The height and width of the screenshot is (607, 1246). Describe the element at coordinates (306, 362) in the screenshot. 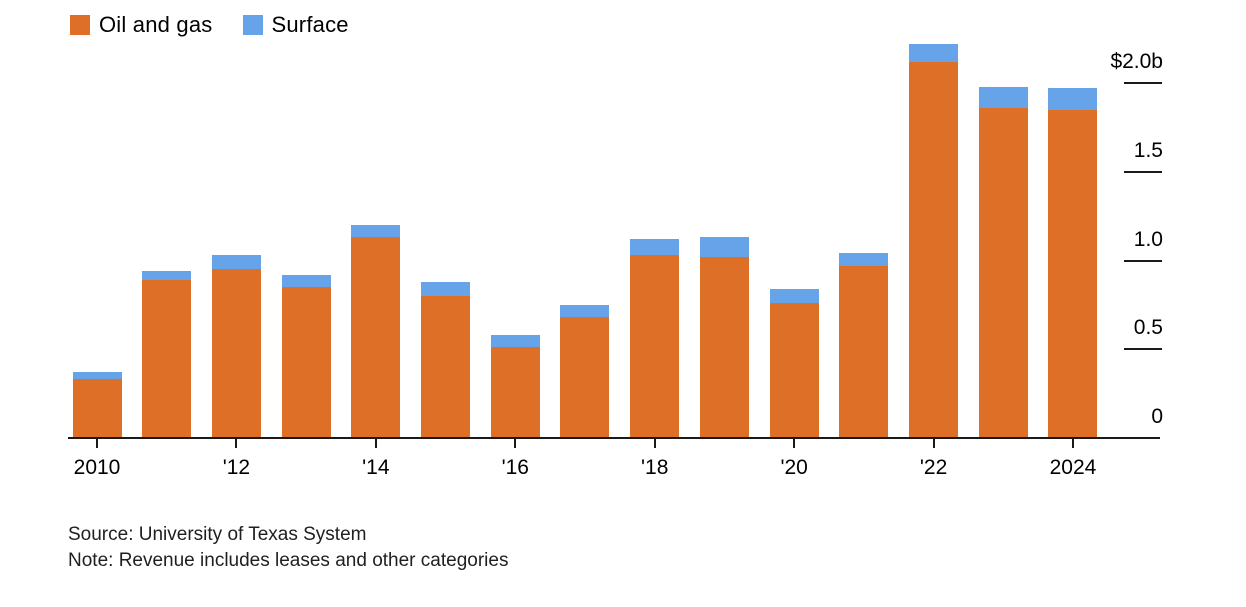

I see `bar-segment-oil-and-gas-2013` at that location.